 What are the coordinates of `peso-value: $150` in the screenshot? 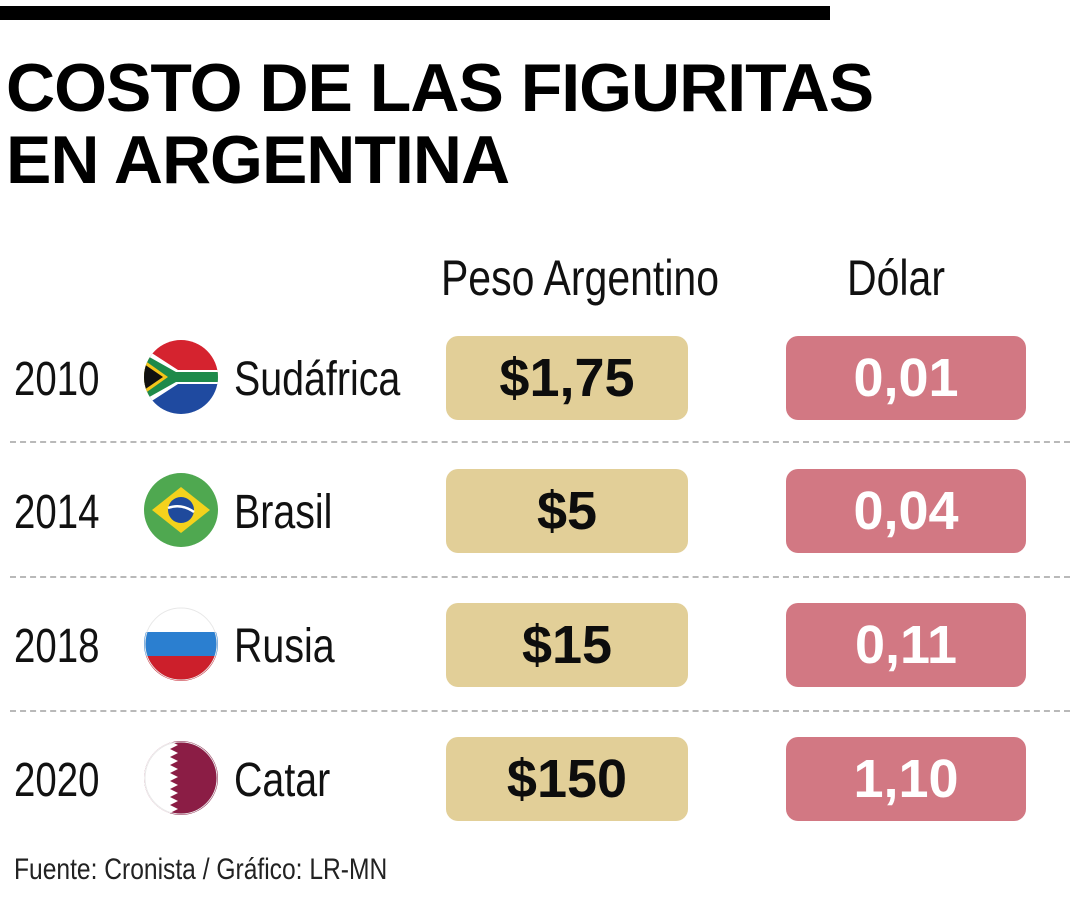 It's located at (567, 779).